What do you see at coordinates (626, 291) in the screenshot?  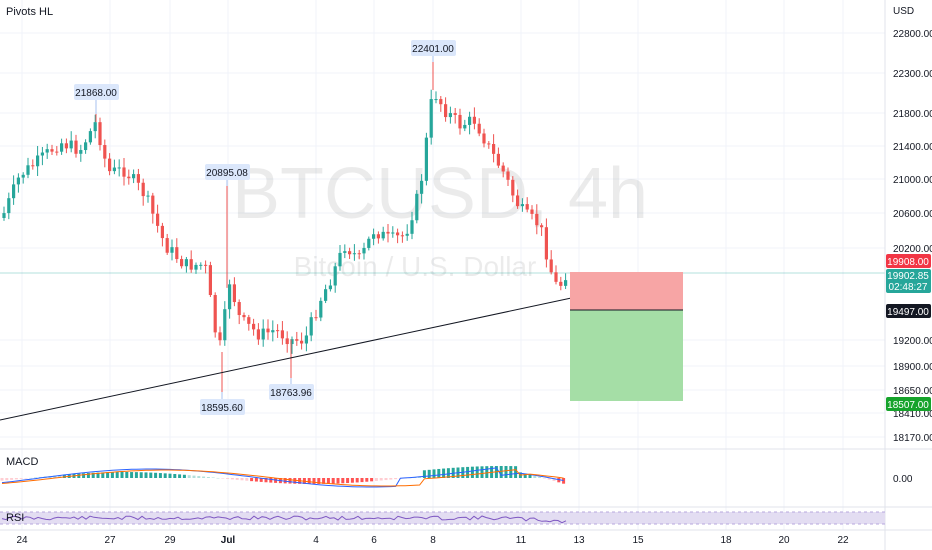 I see `stop-loss-zone` at bounding box center [626, 291].